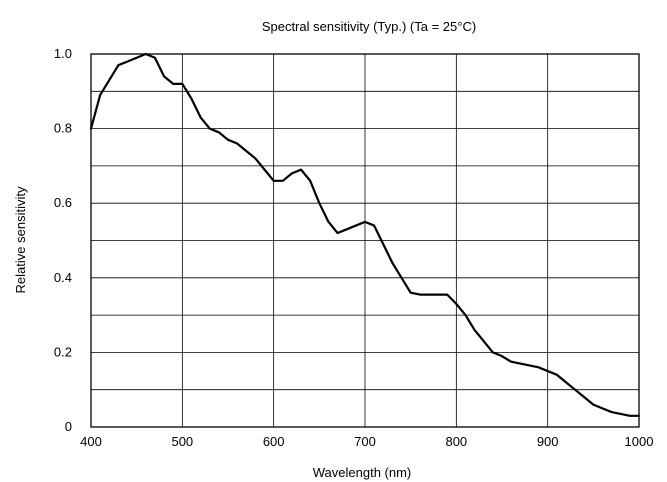 This screenshot has height=482, width=667. Describe the element at coordinates (362, 472) in the screenshot. I see `x-axis-label: Wavelength (nm)` at that location.